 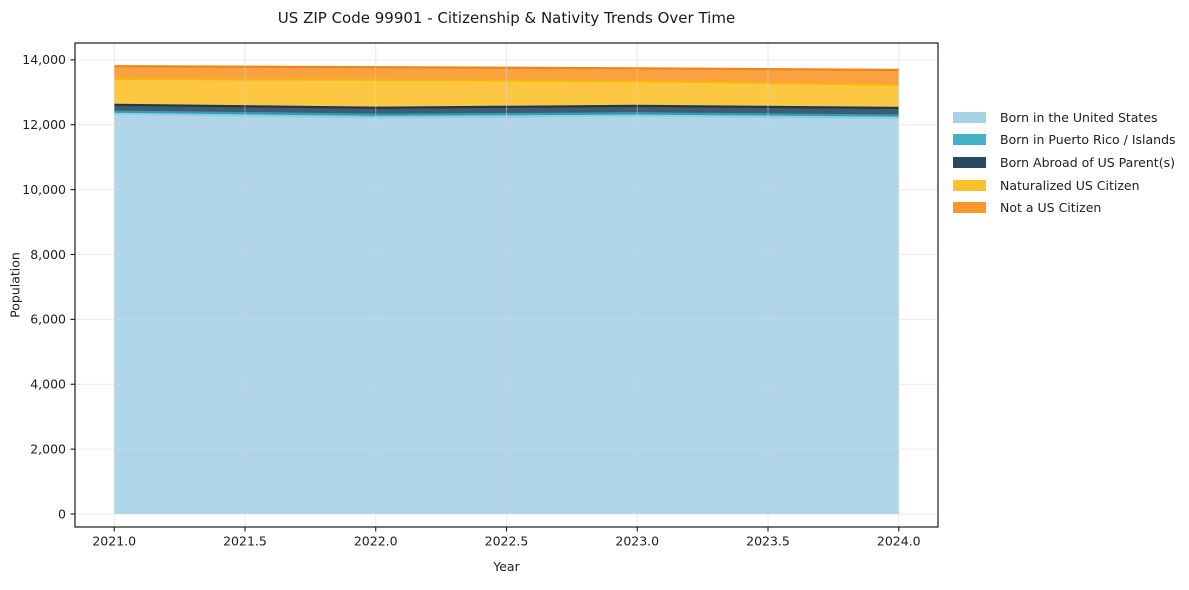 I want to click on y-tick-label: 2,000, so click(x=48, y=448).